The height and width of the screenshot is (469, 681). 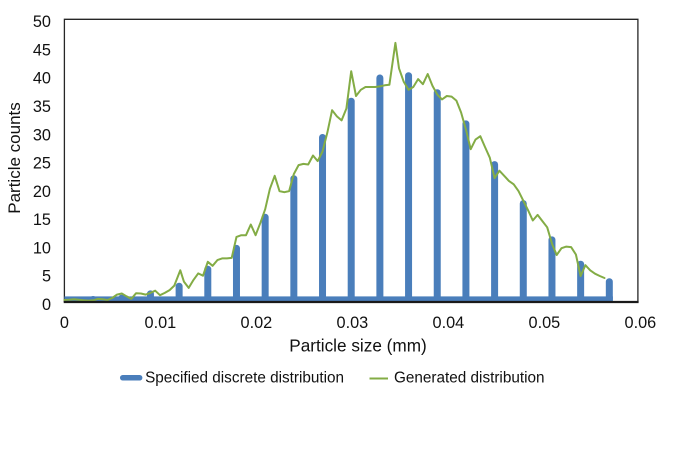 What do you see at coordinates (42, 79) in the screenshot?
I see `svg-text: 40` at bounding box center [42, 79].